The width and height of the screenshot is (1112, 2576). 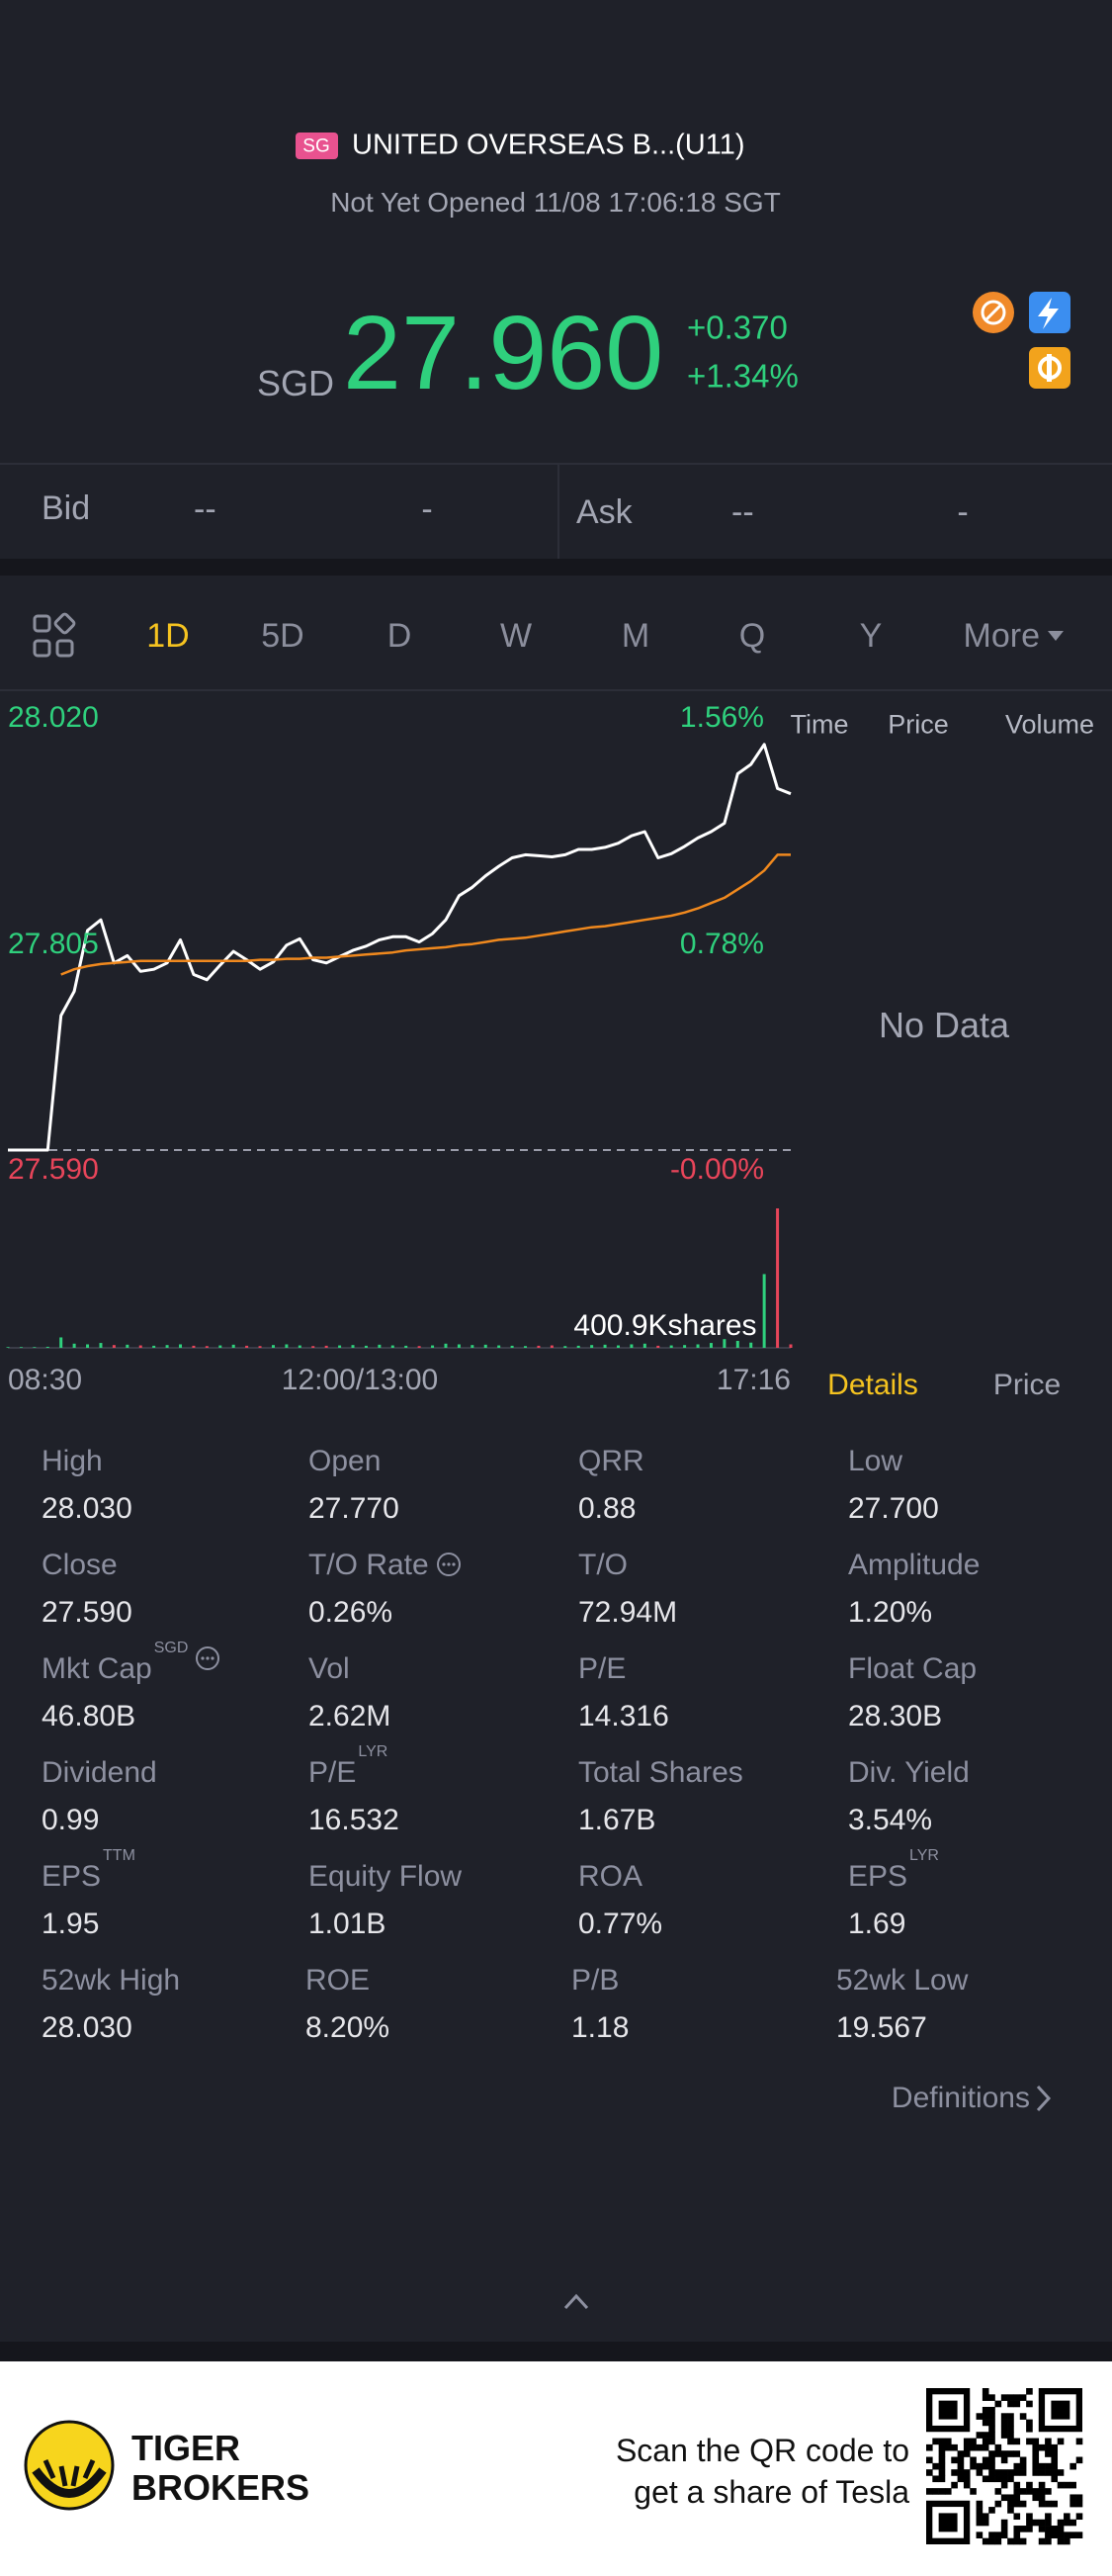 What do you see at coordinates (556, 567) in the screenshot?
I see `band` at bounding box center [556, 567].